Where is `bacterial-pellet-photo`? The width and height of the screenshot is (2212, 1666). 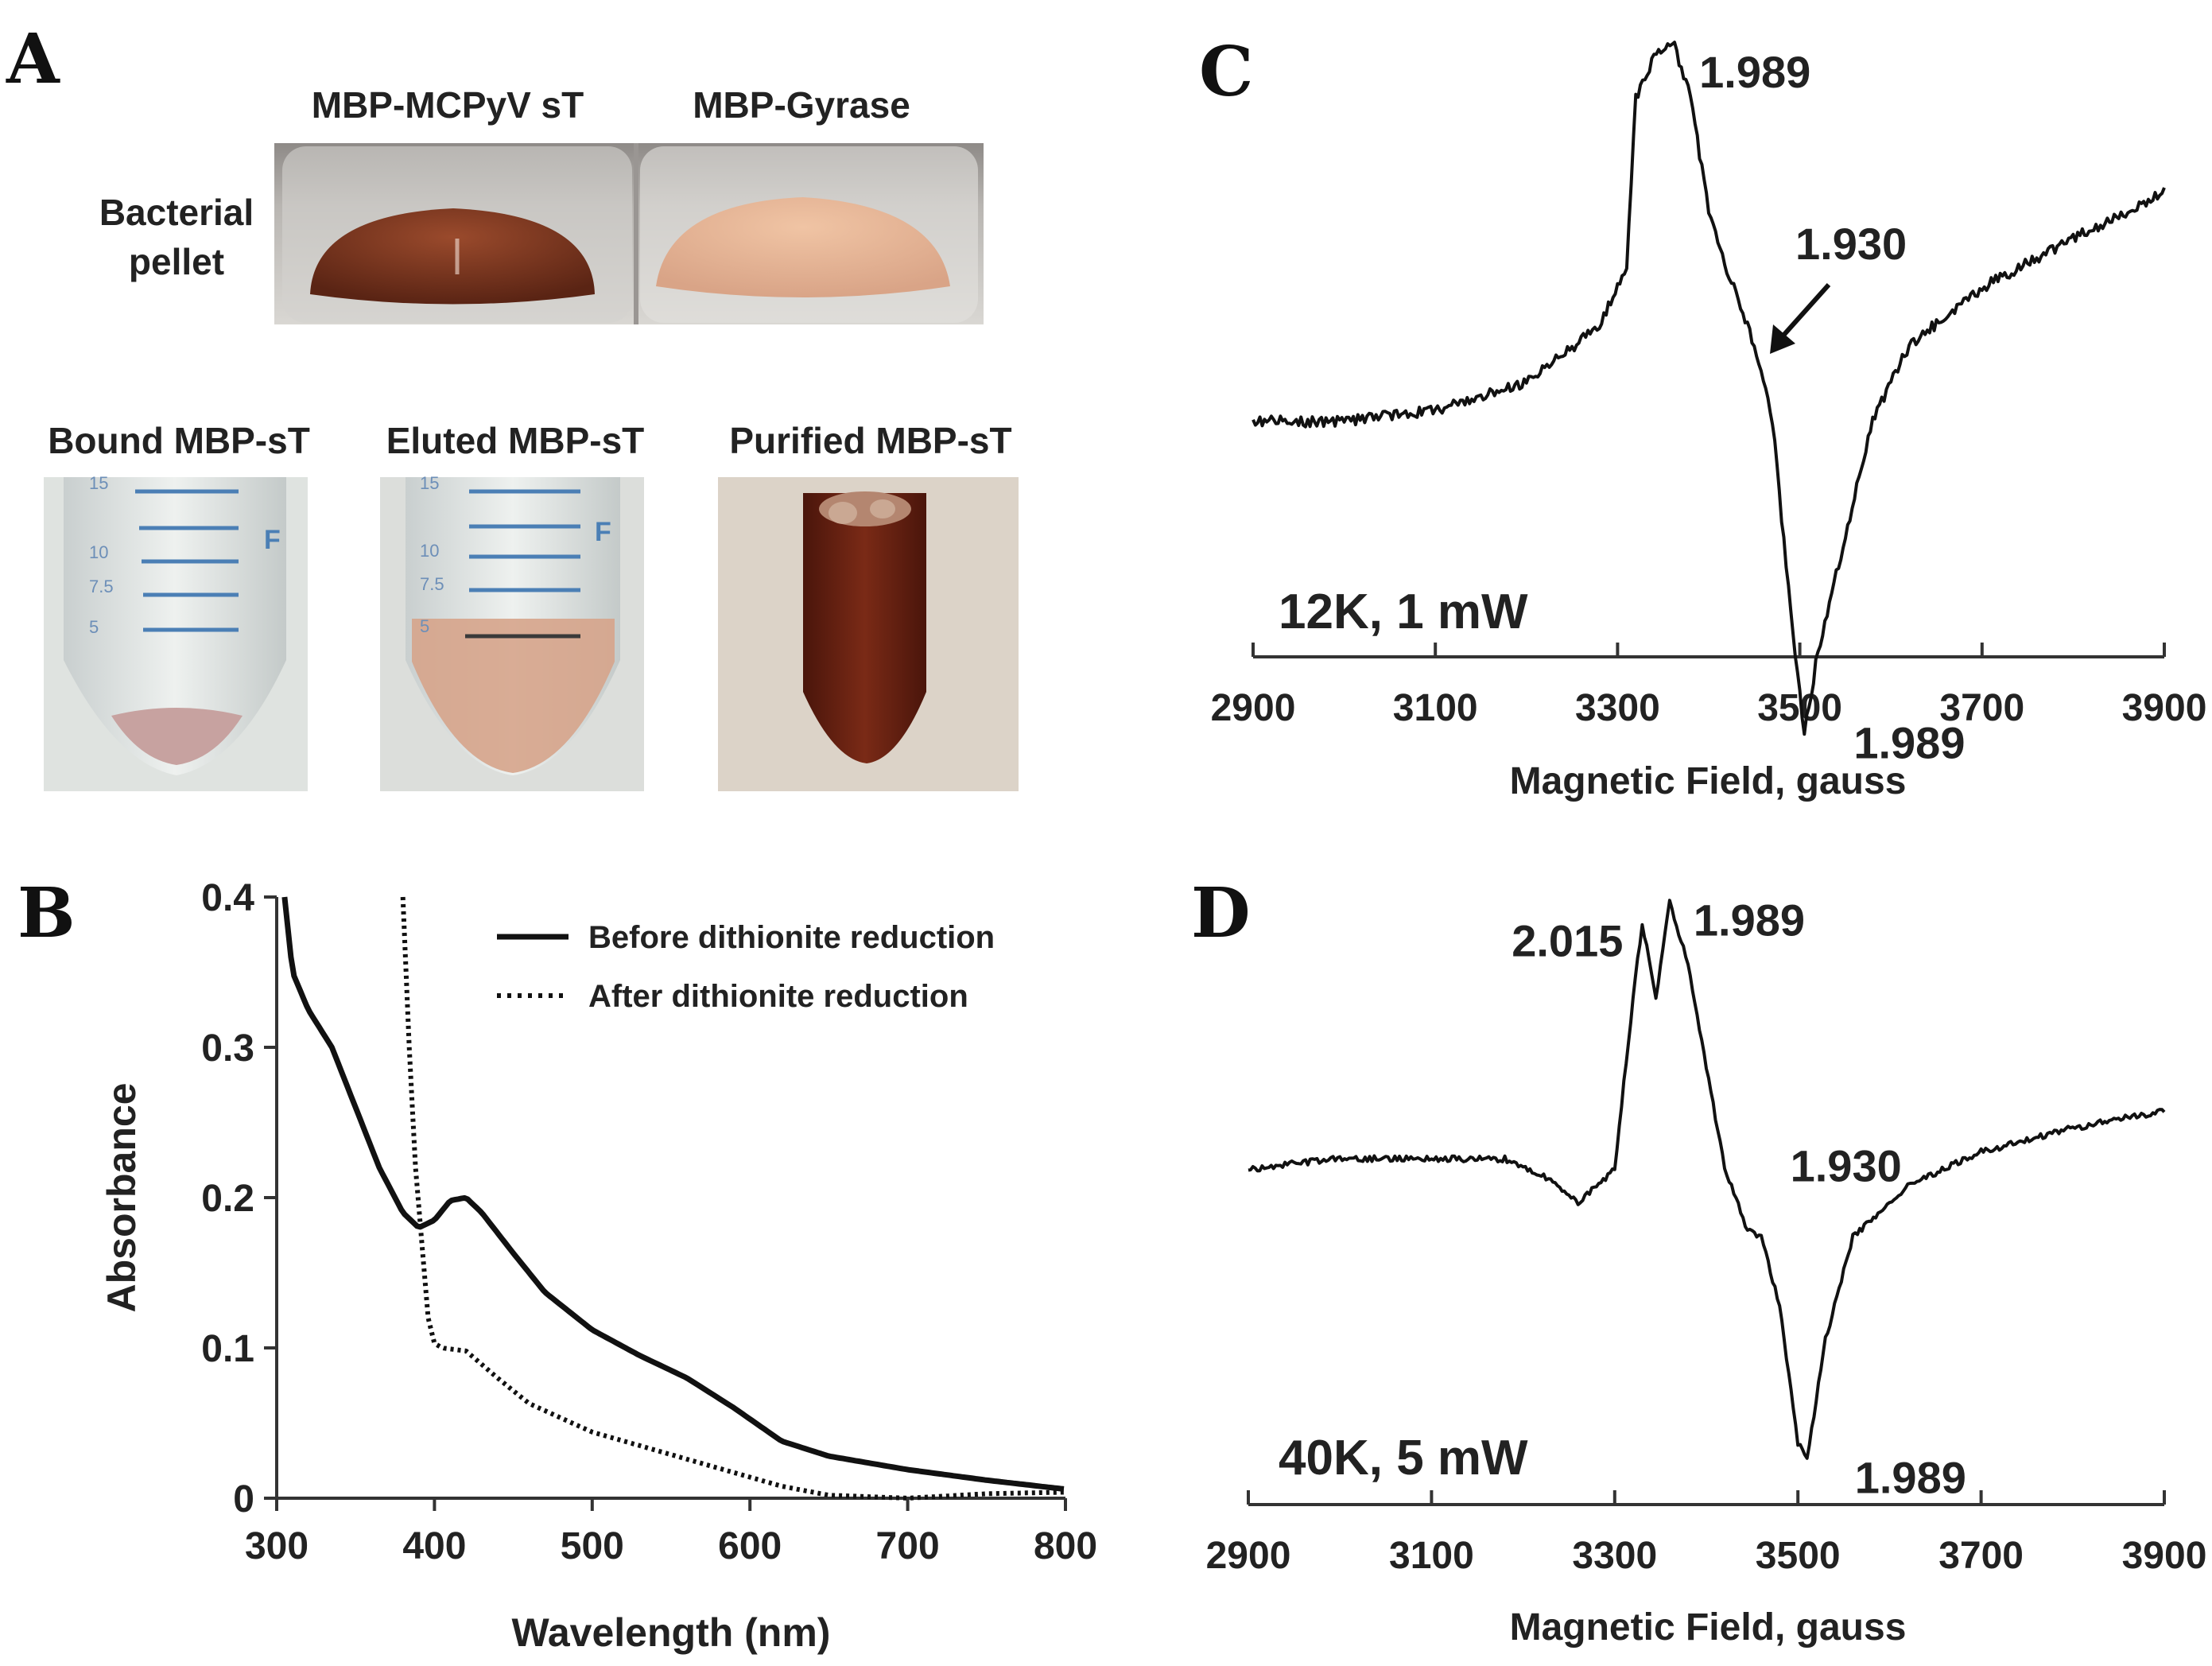
bacterial-pellet-photo is located at coordinates (629, 233).